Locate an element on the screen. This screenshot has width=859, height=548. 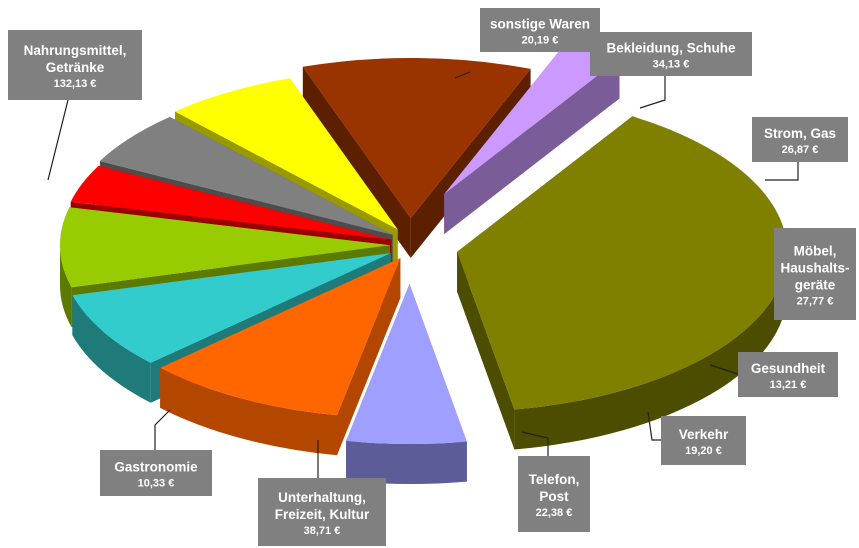
slice-name-label: Post is located at coordinates (554, 496).